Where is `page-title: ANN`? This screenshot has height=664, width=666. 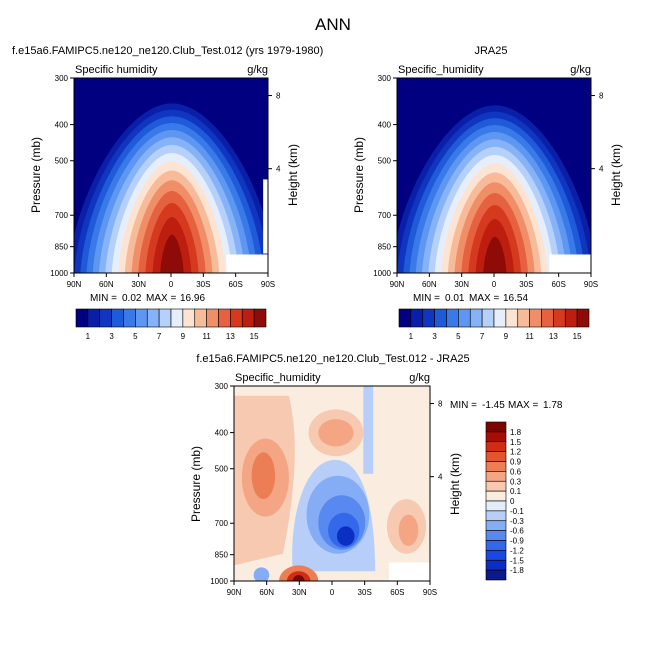 page-title: ANN is located at coordinates (333, 24).